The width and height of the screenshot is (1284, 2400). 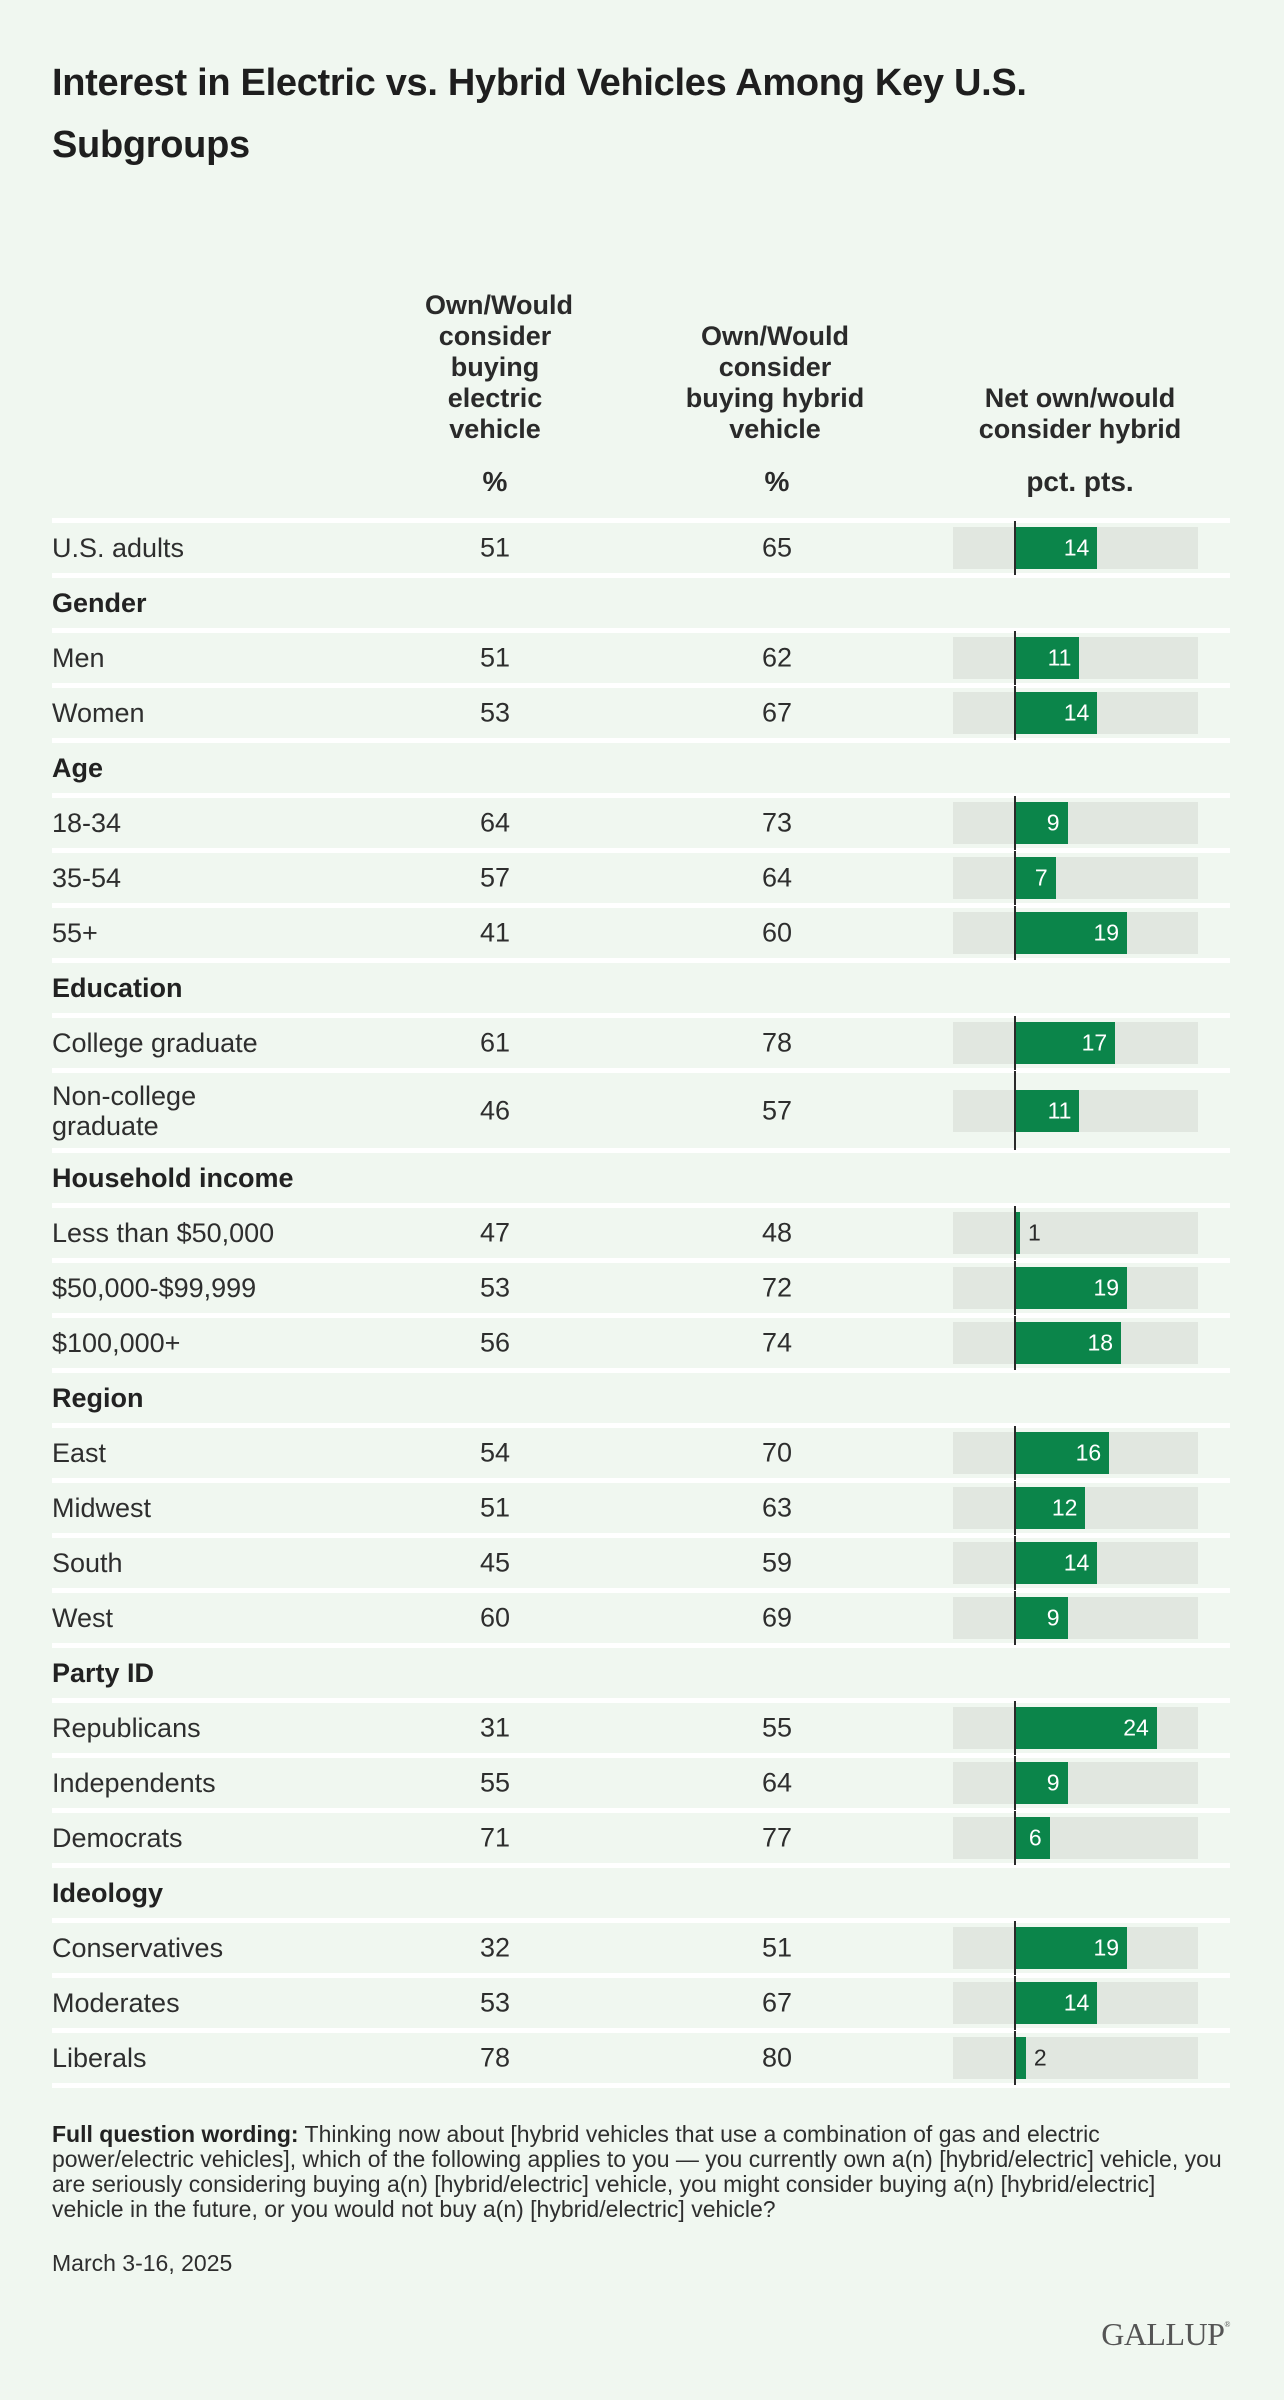 I want to click on hybrid-value: 62, so click(x=777, y=657).